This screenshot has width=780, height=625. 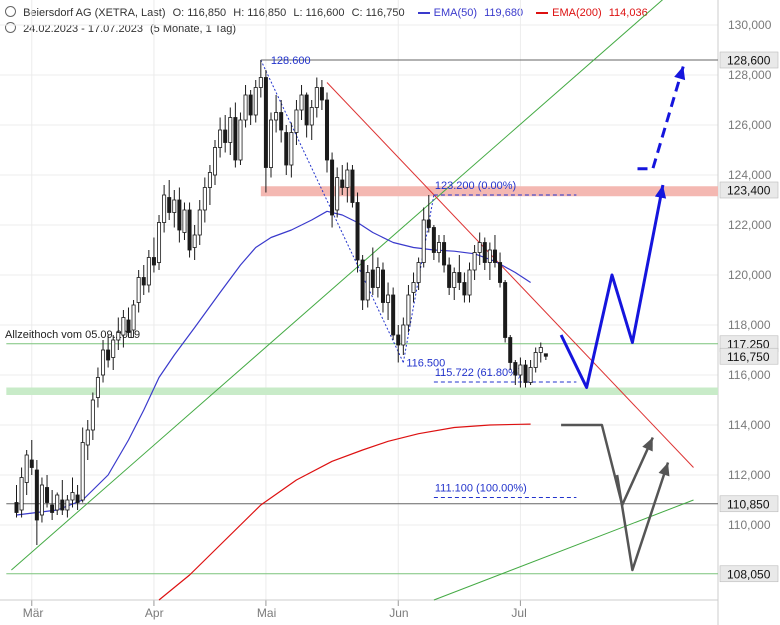 I want to click on ohlc-close: C: 116,750, so click(x=378, y=13).